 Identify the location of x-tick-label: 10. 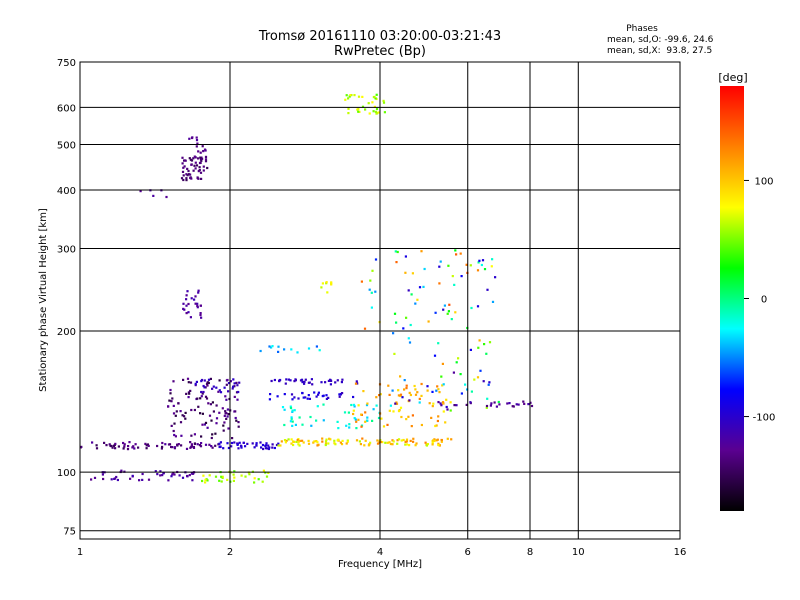
(578, 552).